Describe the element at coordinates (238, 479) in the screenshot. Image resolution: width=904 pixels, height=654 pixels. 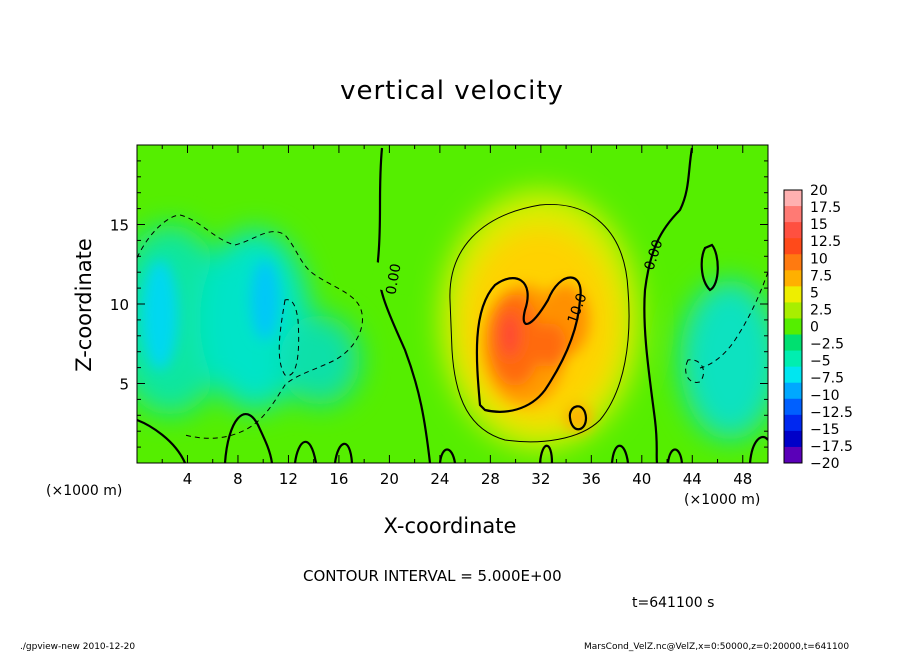
I see `x-tick-label: 8` at that location.